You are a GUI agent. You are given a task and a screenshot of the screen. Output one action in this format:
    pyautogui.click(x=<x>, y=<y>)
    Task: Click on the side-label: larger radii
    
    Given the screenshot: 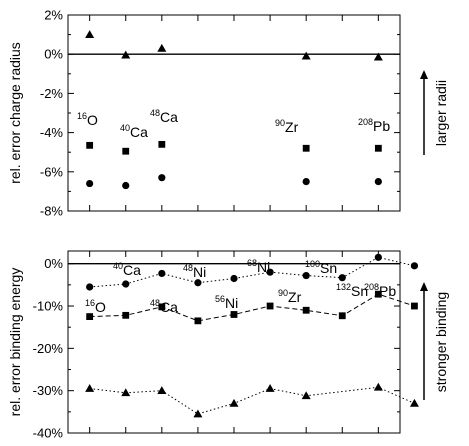 What is the action you would take?
    pyautogui.click(x=441, y=113)
    